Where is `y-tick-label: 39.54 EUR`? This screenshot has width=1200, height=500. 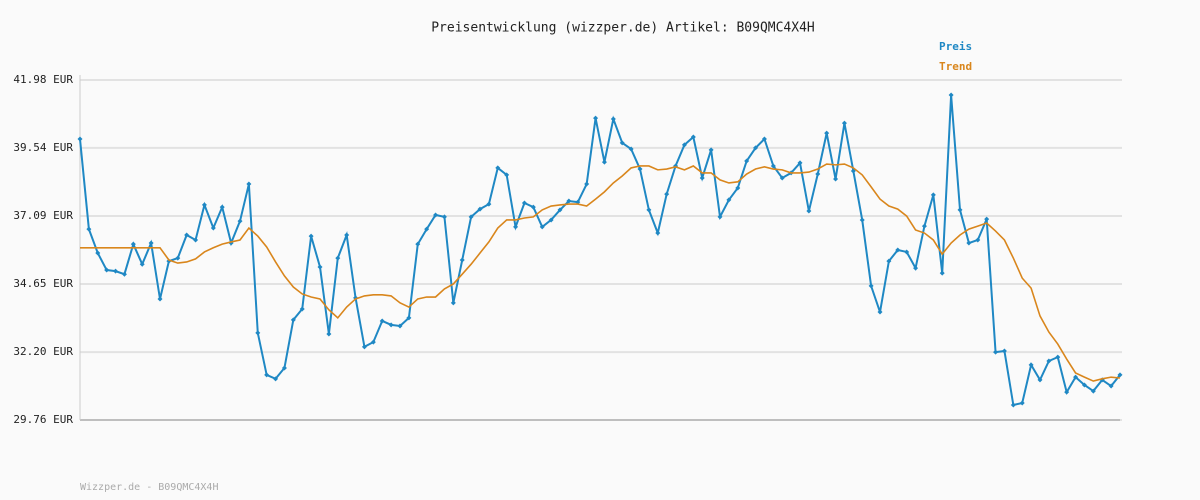
y-tick-label: 39.54 EUR is located at coordinates (43, 147).